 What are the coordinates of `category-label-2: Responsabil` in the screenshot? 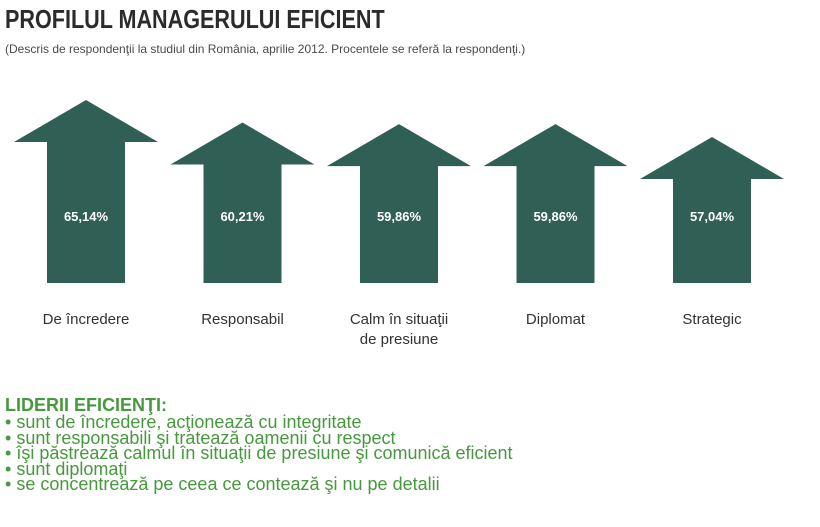 It's located at (242, 319).